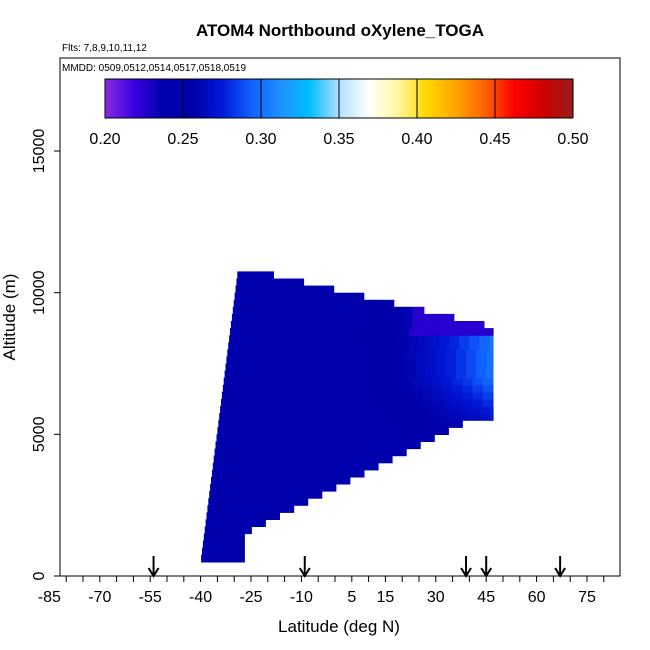 The height and width of the screenshot is (650, 650). I want to click on x-tick-label: -70, so click(99, 597).